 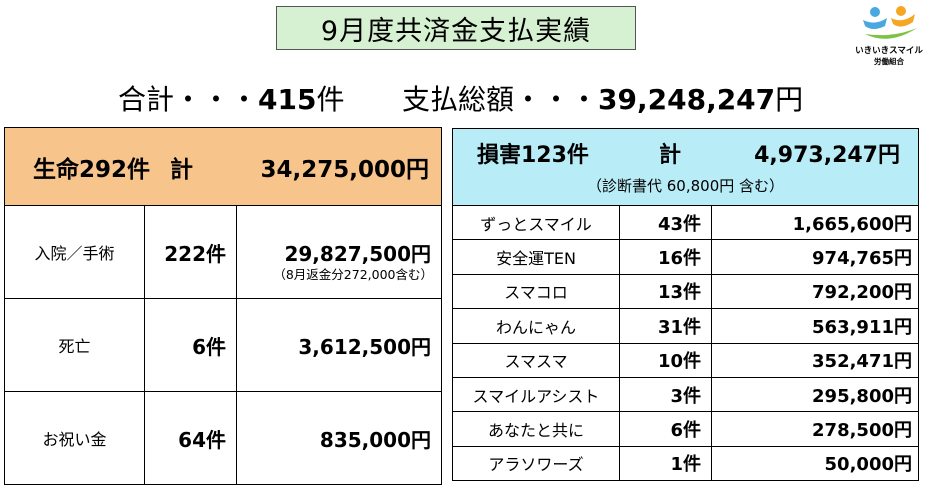 I want to click on table-row: スマスマ 10件 352,471円, so click(x=685, y=360).